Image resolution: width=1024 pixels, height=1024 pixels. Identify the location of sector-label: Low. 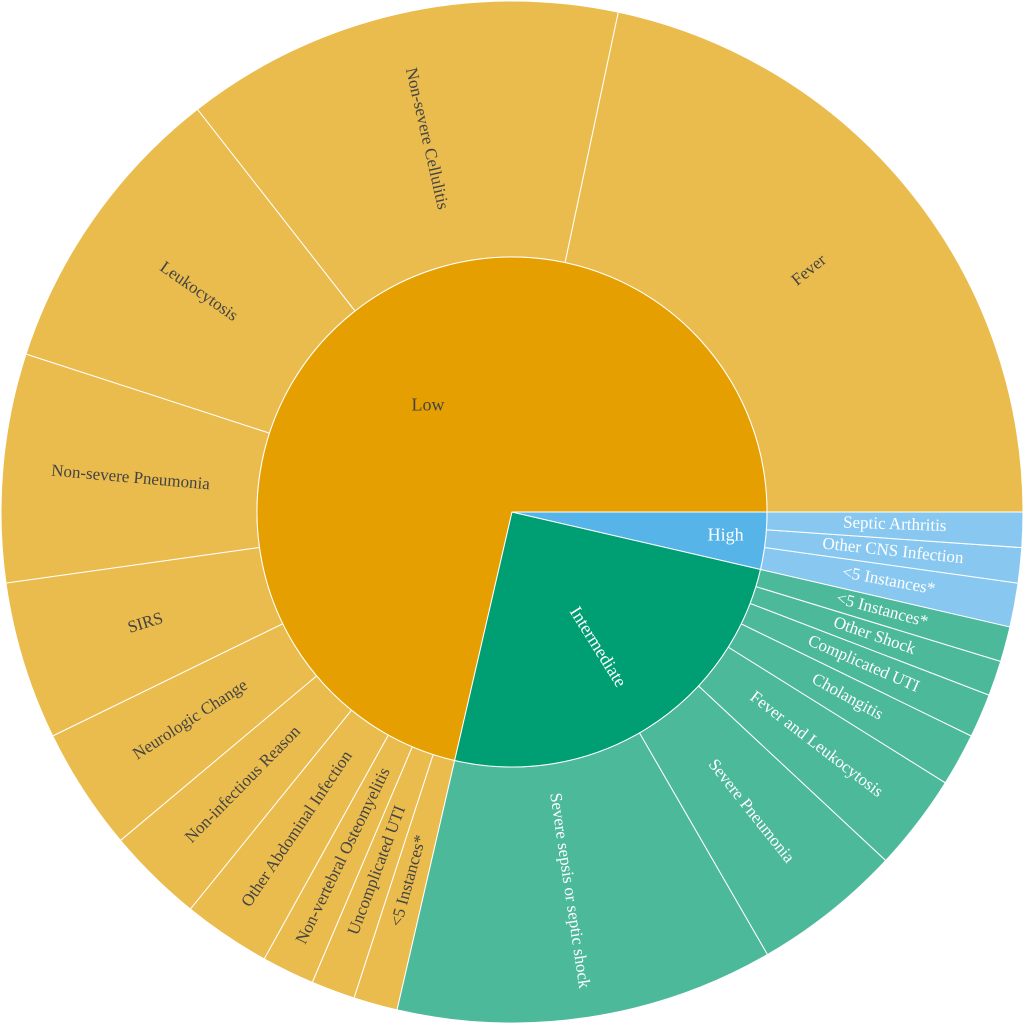
(427, 404).